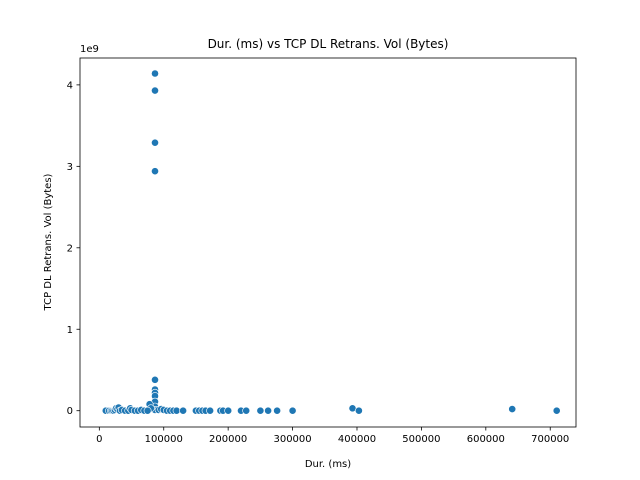 The height and width of the screenshot is (480, 640). I want to click on y-tick-label: 3, so click(70, 167).